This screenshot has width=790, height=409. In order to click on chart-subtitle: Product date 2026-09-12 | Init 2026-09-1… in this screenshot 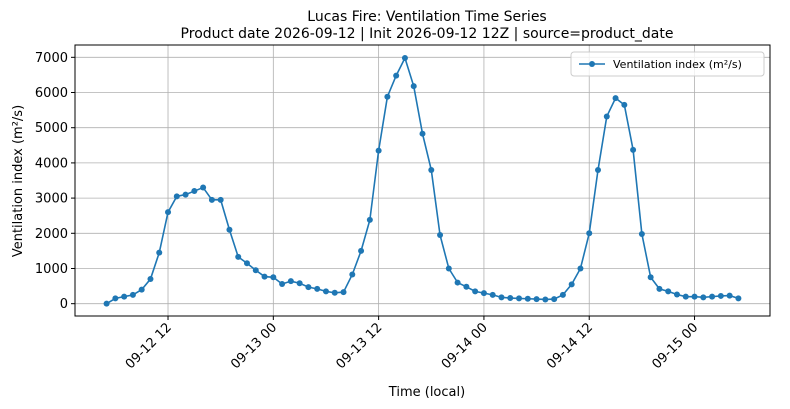, I will do `click(427, 34)`.